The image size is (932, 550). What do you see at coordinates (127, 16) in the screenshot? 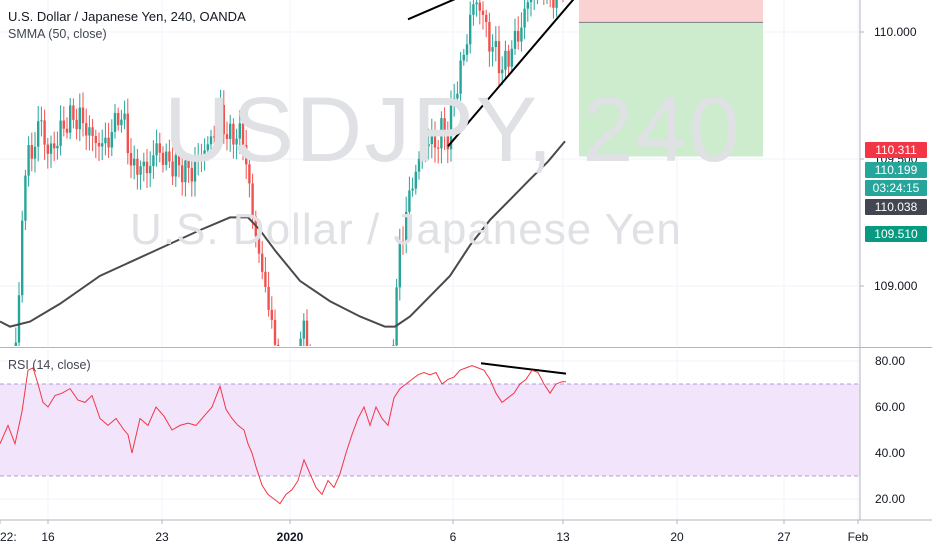
I see `symbol-legend: U.S. Dollar / Japanese Yen, 240, OANDA` at bounding box center [127, 16].